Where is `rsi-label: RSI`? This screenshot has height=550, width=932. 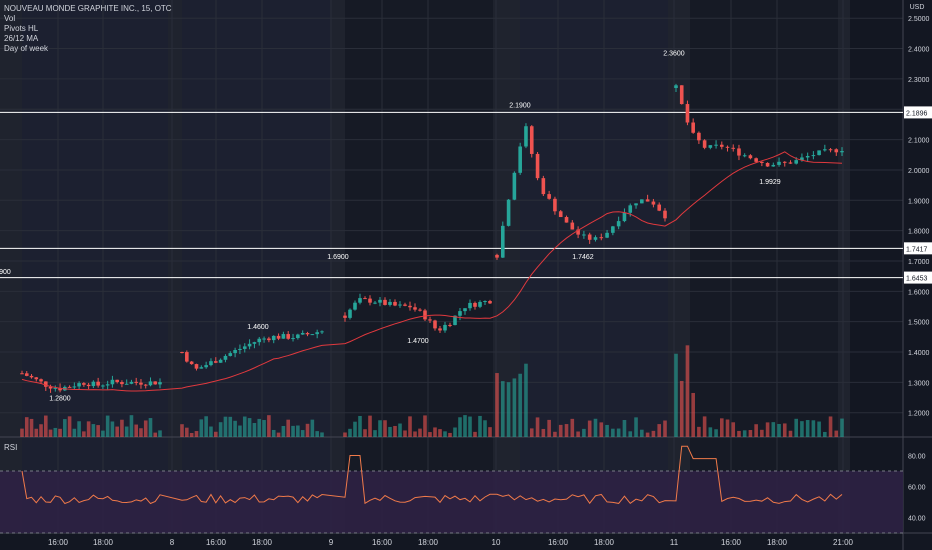 rsi-label: RSI is located at coordinates (11, 447).